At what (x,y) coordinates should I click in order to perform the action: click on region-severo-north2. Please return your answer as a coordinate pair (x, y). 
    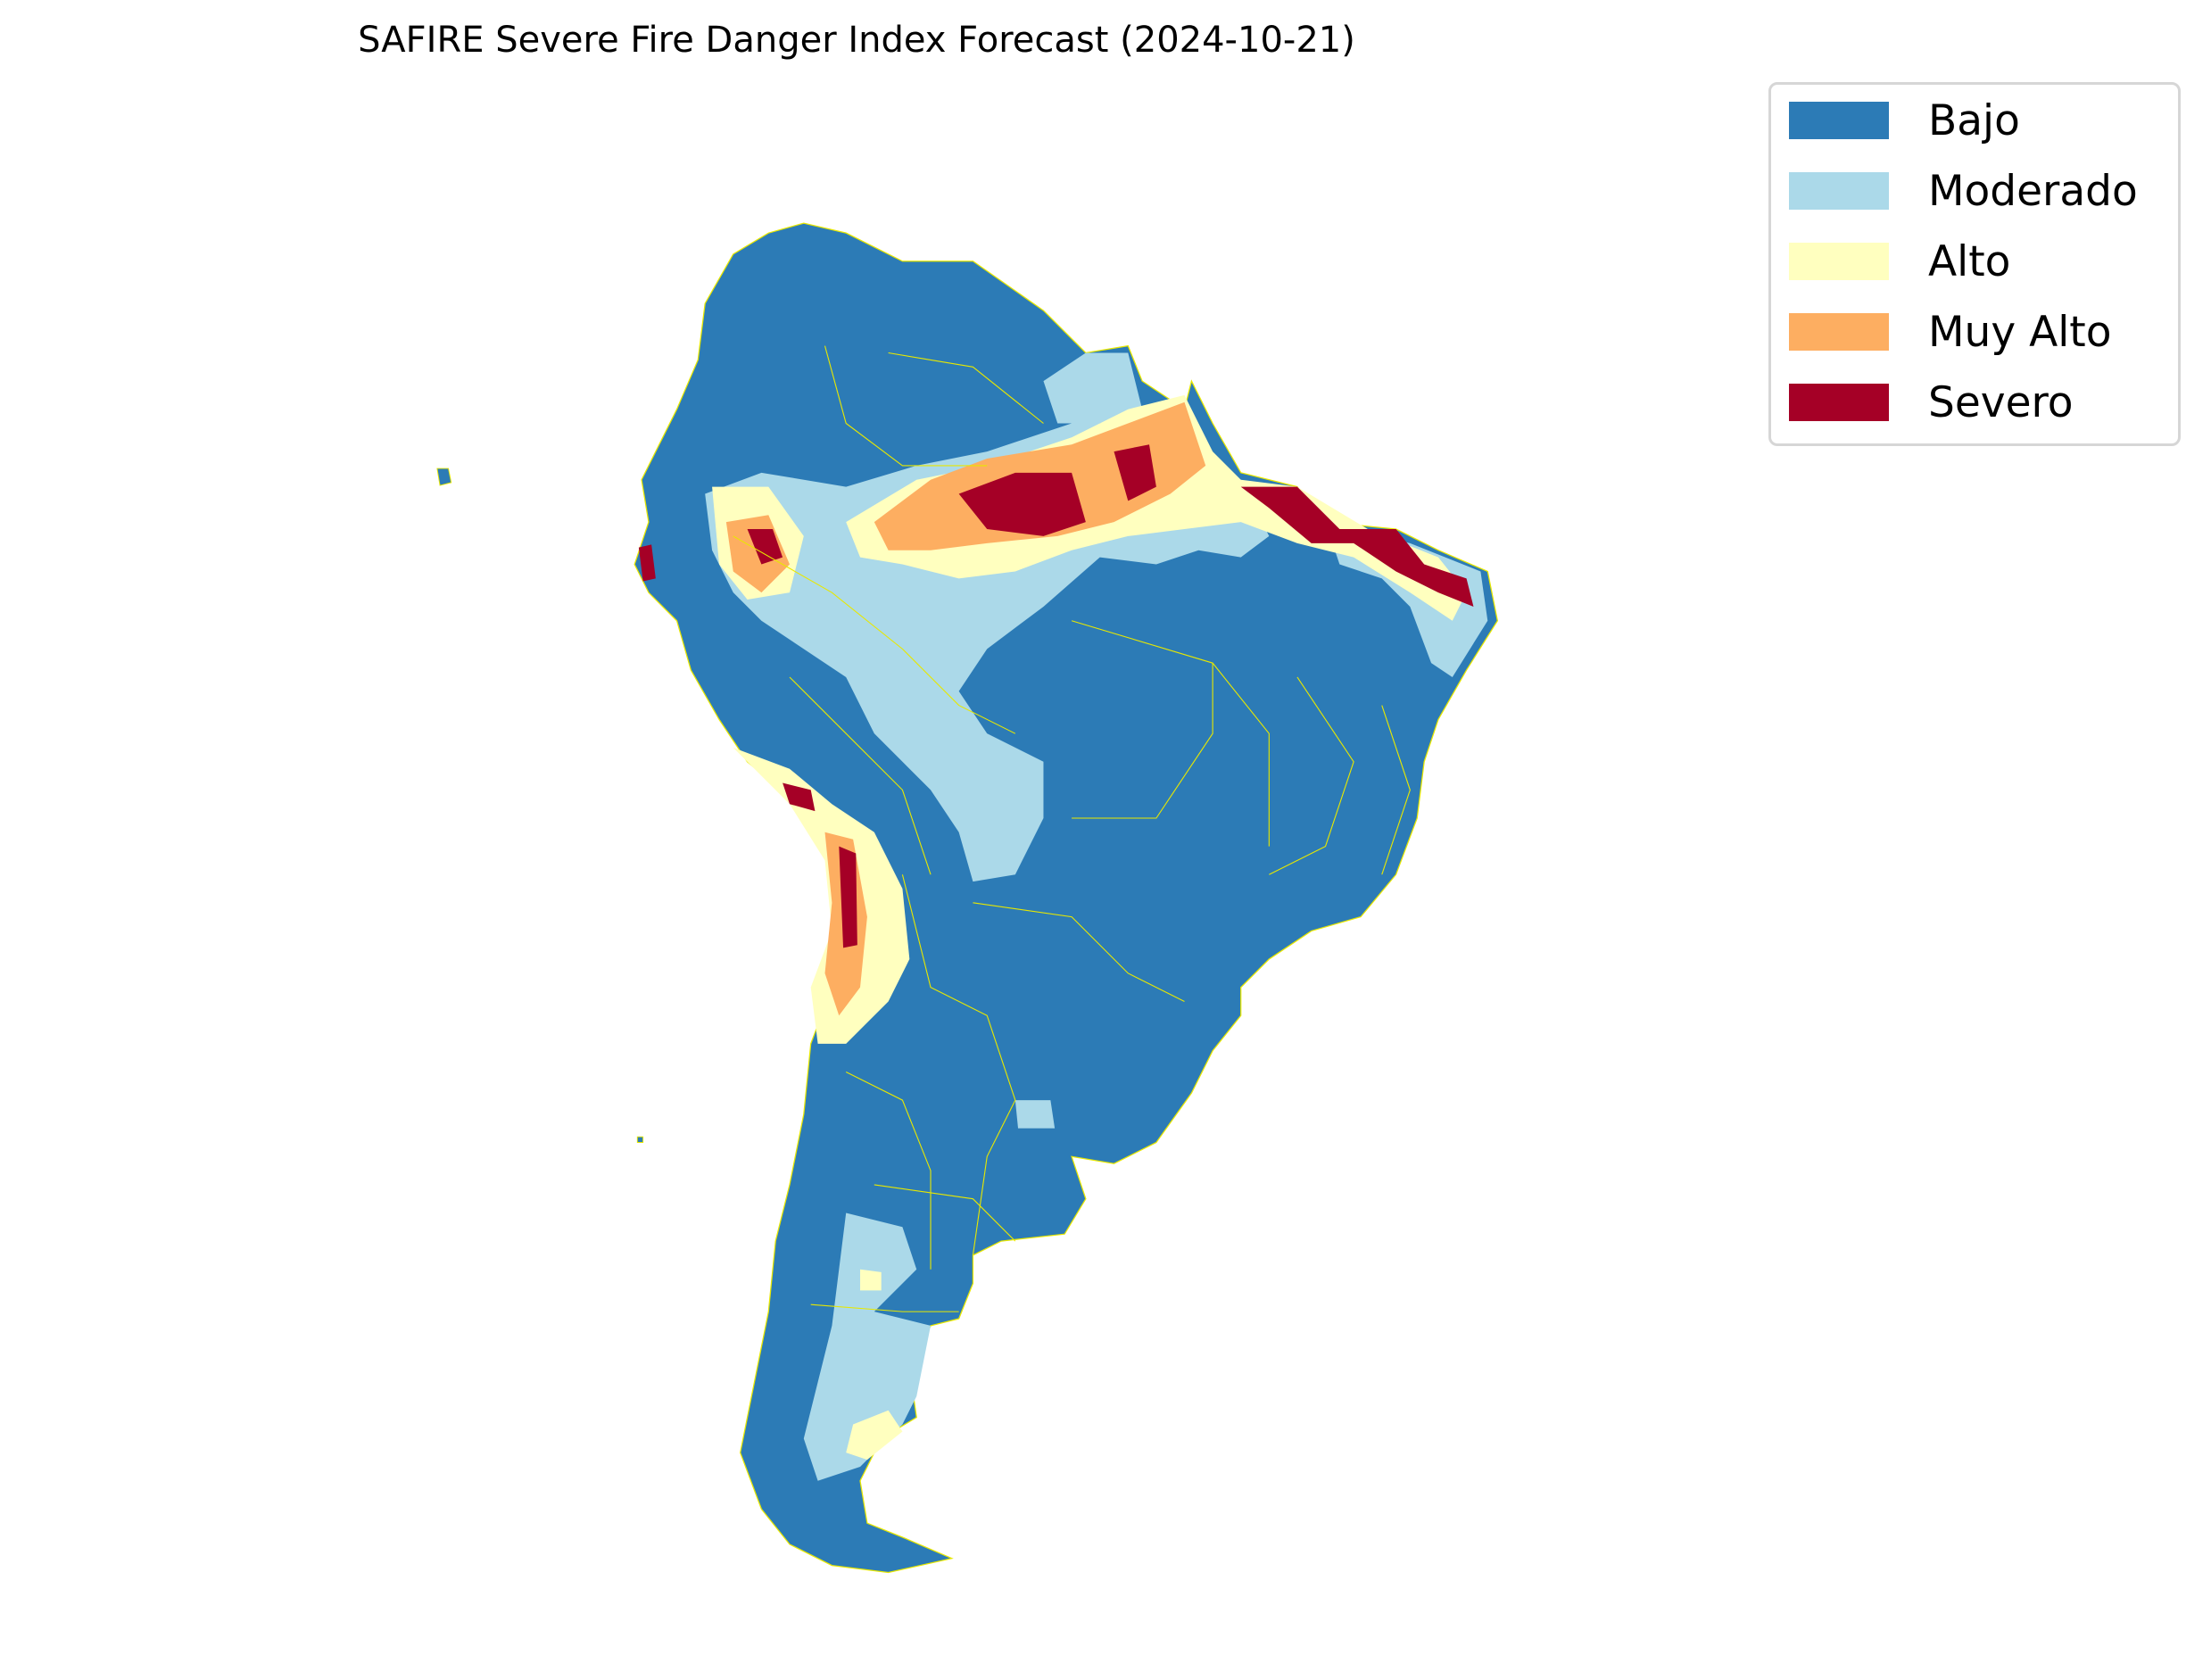
    Looking at the image, I should click on (1135, 472).